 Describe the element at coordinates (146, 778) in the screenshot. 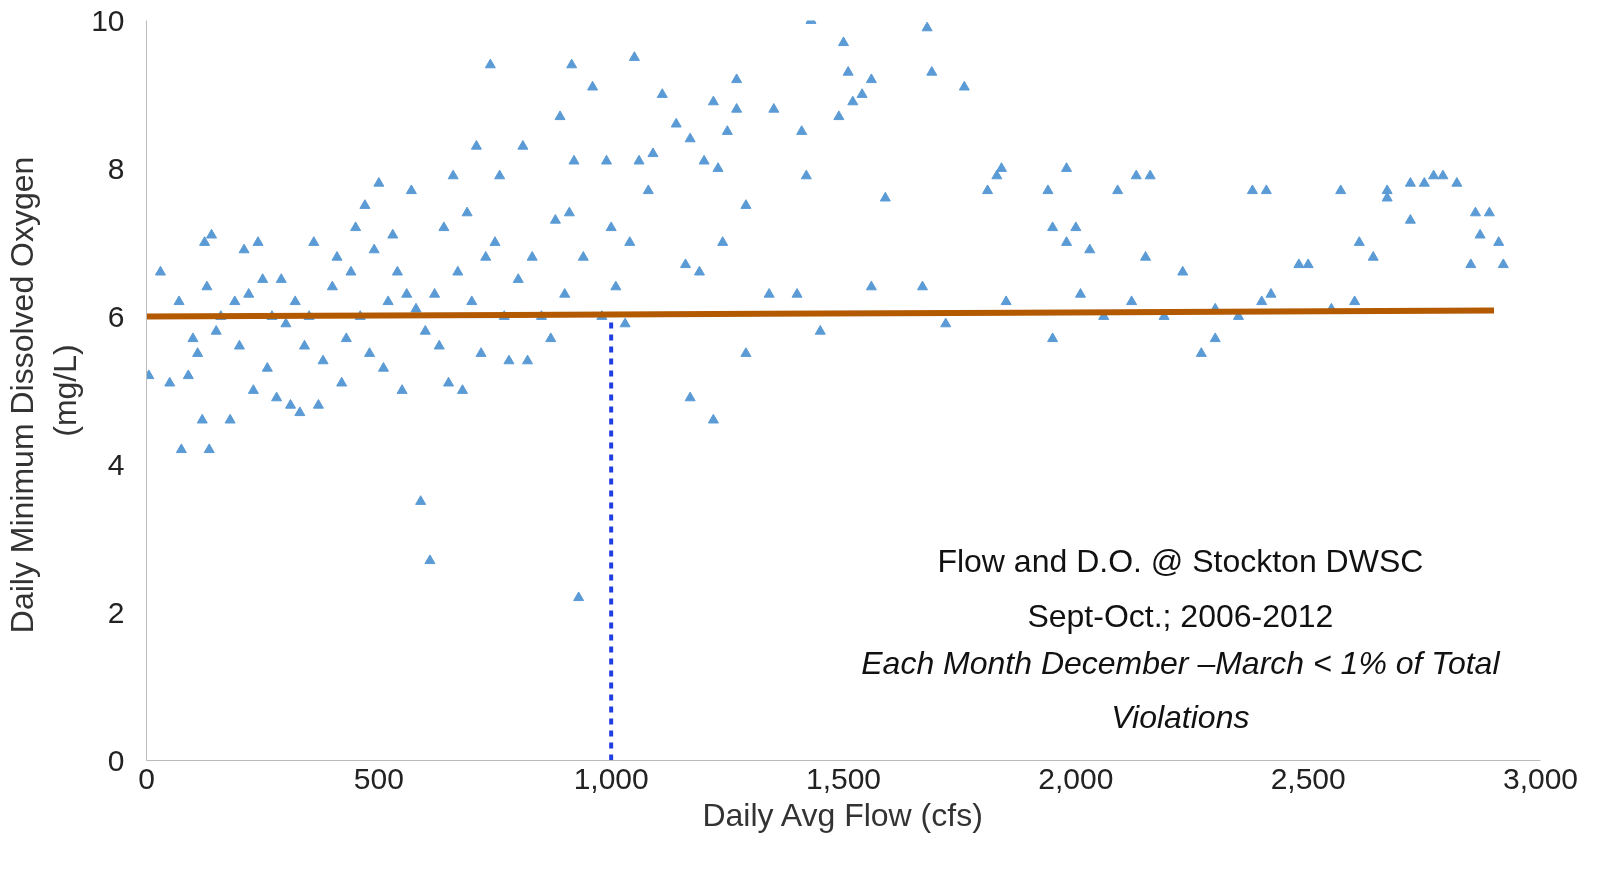

I see `x-tick-label: 0` at that location.